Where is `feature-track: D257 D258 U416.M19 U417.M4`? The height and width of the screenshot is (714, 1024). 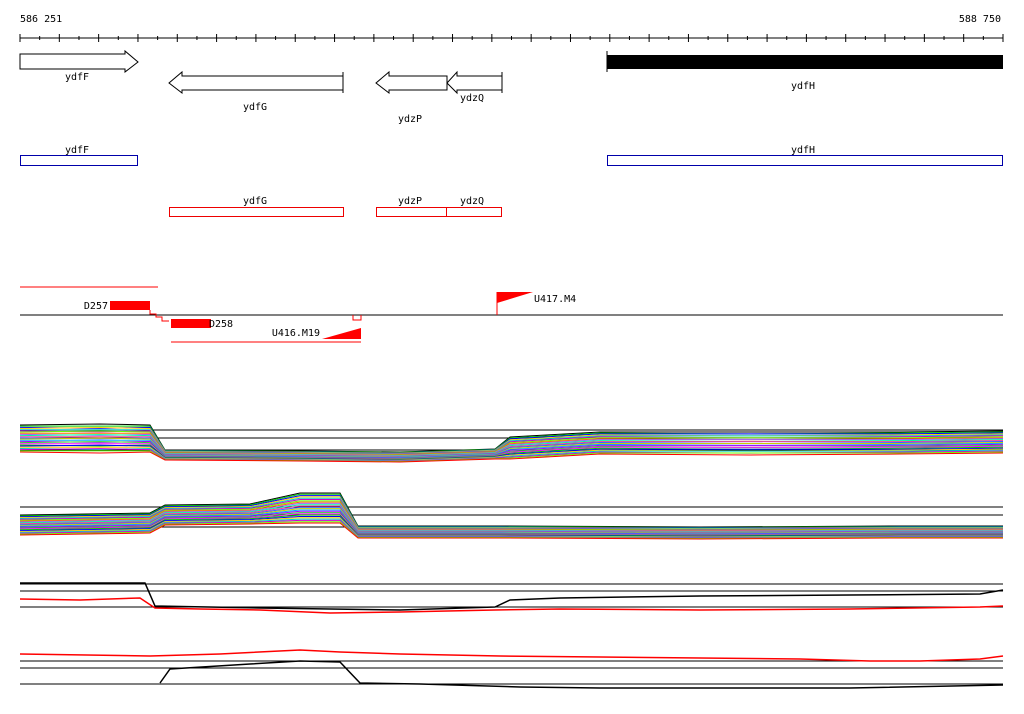
feature-track: D257 D258 U416.M19 U417.M4 is located at coordinates (511, 314).